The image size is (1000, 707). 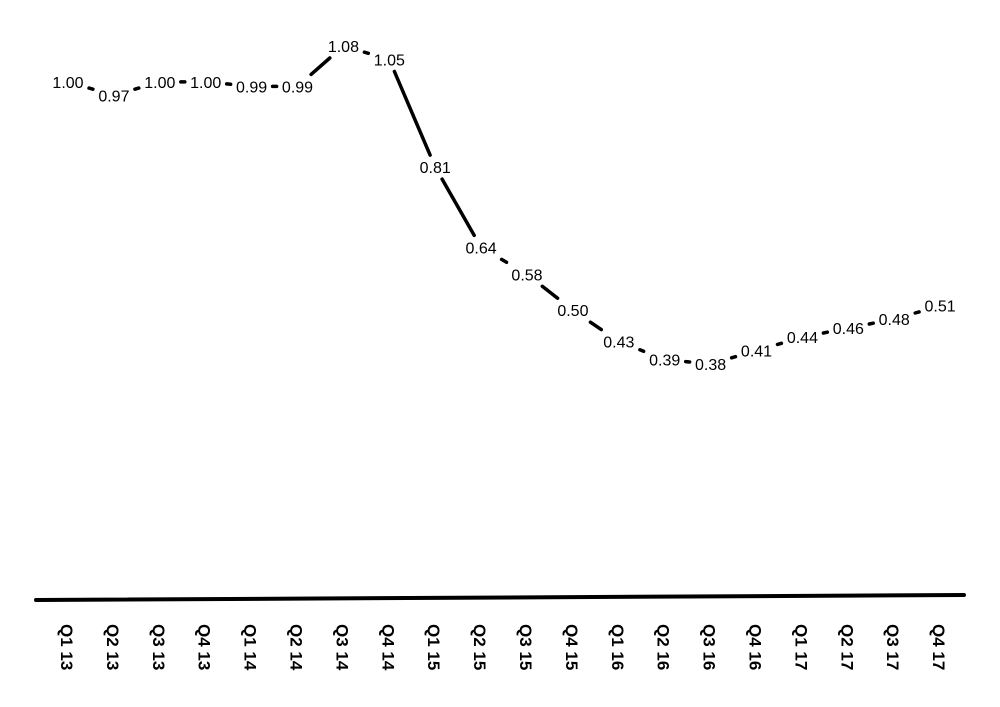 What do you see at coordinates (710, 365) in the screenshot?
I see `data-label: 0.38` at bounding box center [710, 365].